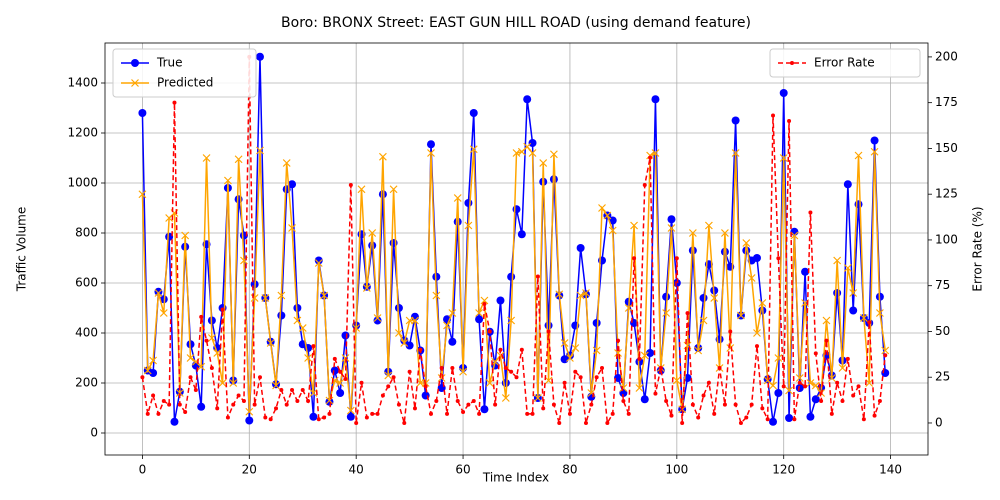  What do you see at coordinates (249, 470) in the screenshot?
I see `x-tick-label: 20` at bounding box center [249, 470].